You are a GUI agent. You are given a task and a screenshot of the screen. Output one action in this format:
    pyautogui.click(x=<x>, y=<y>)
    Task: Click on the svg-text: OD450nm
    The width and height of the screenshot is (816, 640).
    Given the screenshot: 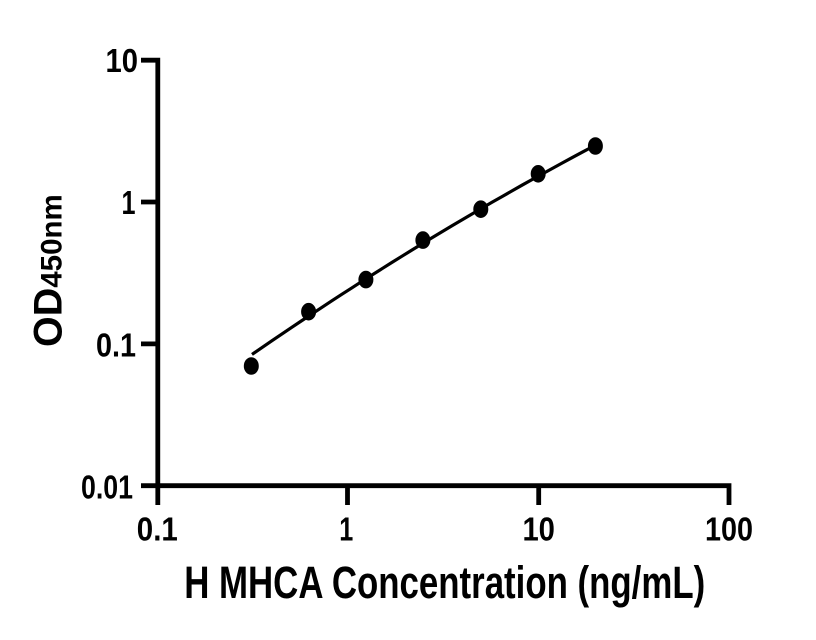 What is the action you would take?
    pyautogui.click(x=49, y=270)
    